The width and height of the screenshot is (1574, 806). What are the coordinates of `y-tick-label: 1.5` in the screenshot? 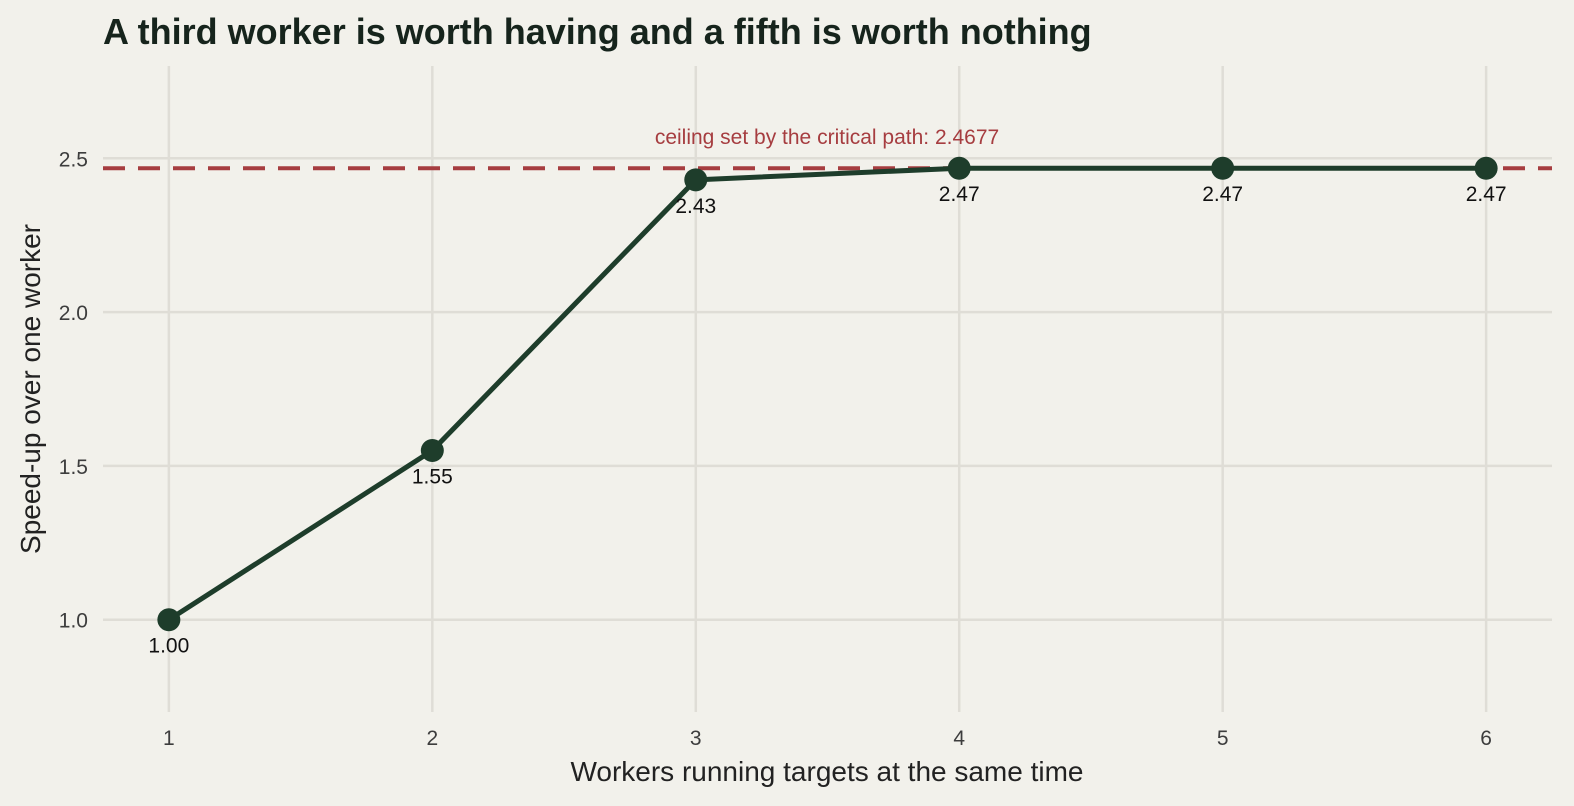 It's located at (73, 467).